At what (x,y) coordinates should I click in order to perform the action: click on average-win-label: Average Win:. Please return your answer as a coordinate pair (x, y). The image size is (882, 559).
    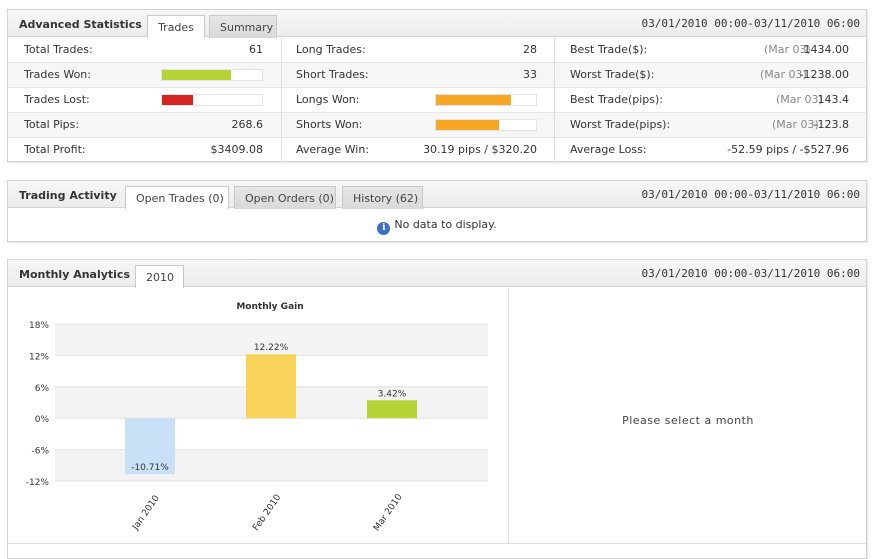
    Looking at the image, I should click on (333, 149).